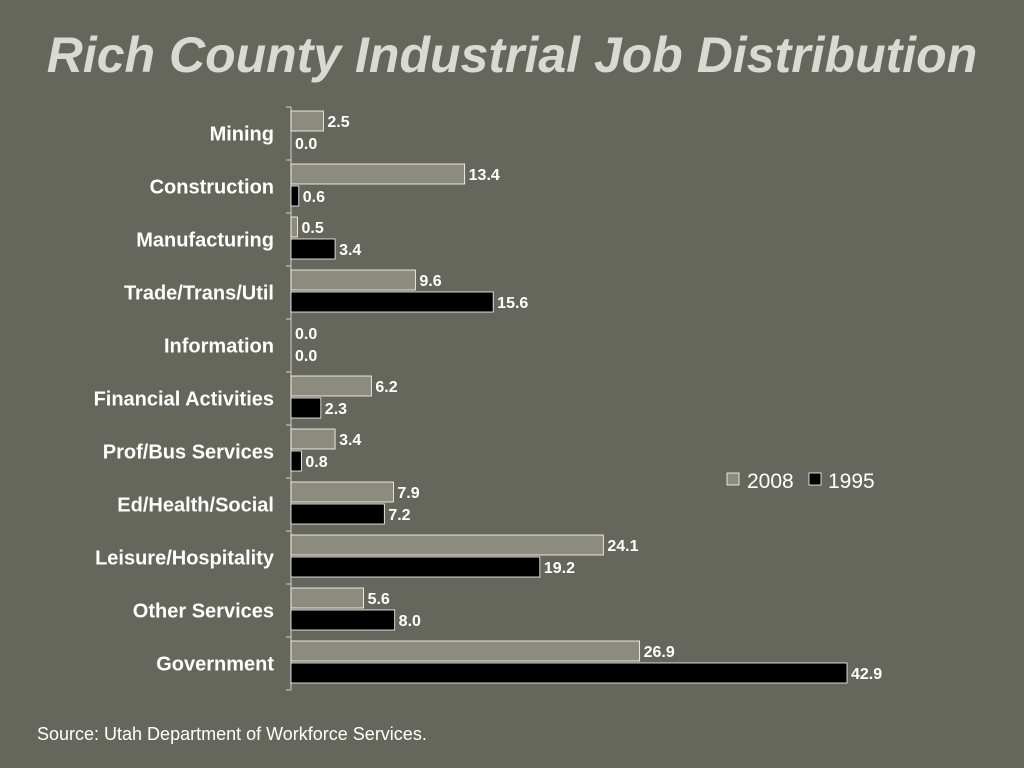 This screenshot has width=1024, height=768. I want to click on value-label-1995: 3.4, so click(350, 250).